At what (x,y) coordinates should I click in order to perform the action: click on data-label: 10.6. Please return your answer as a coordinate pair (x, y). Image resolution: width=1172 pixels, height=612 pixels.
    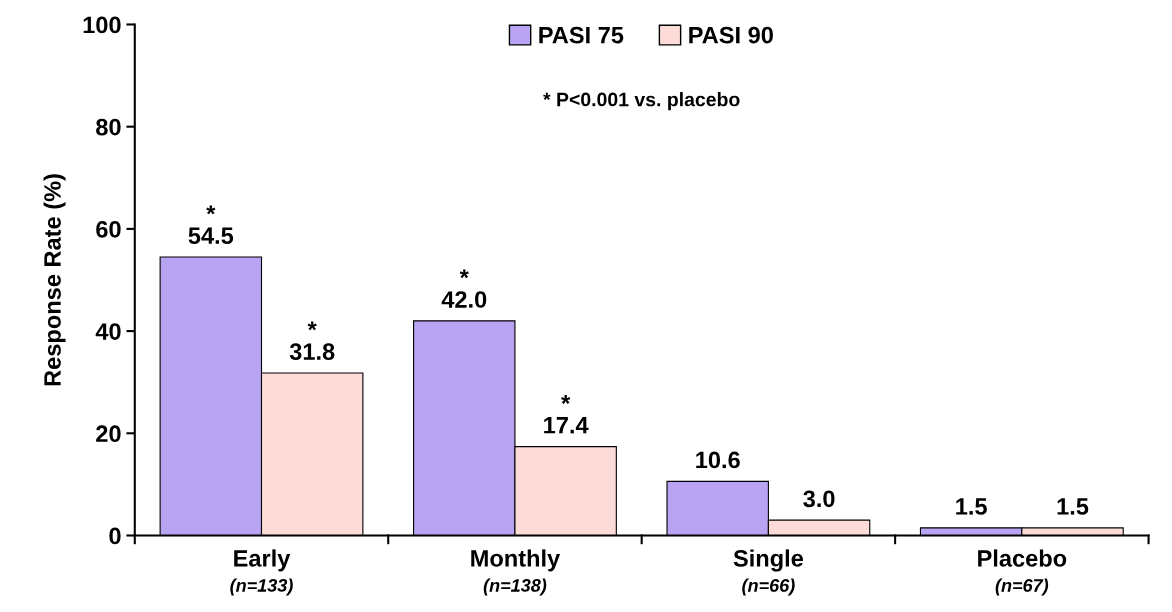
    Looking at the image, I should click on (718, 460).